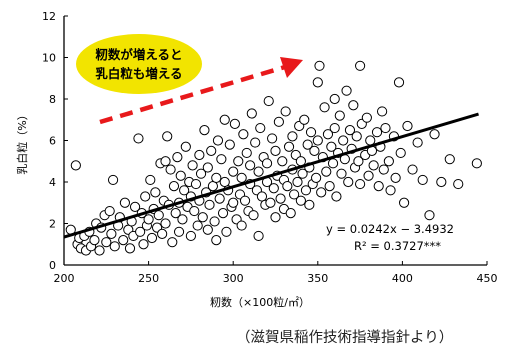 Image resolution: width=506 pixels, height=353 pixels. What do you see at coordinates (139, 64) in the screenshot?
I see `annotation-bubble` at bounding box center [139, 64].